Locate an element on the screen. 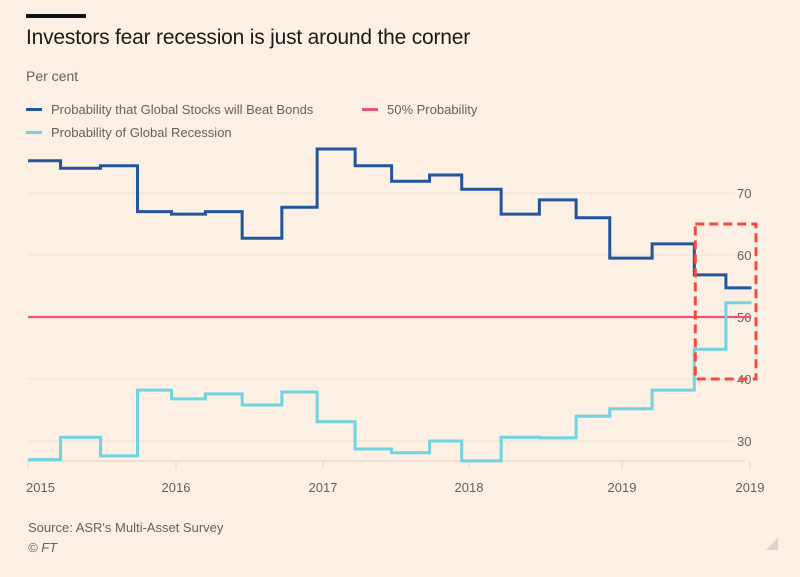 This screenshot has height=577, width=800. legend-item-recession: Probability of Global Recession is located at coordinates (129, 132).